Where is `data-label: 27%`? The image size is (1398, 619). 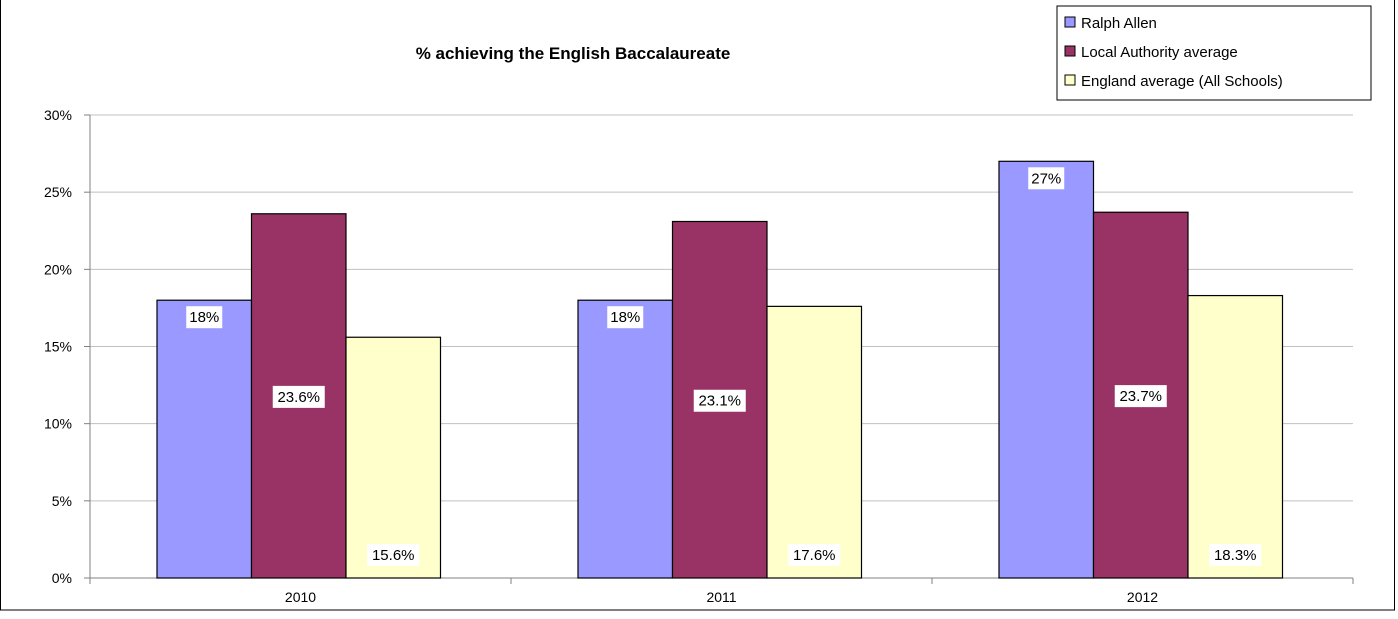 data-label: 27% is located at coordinates (1046, 178).